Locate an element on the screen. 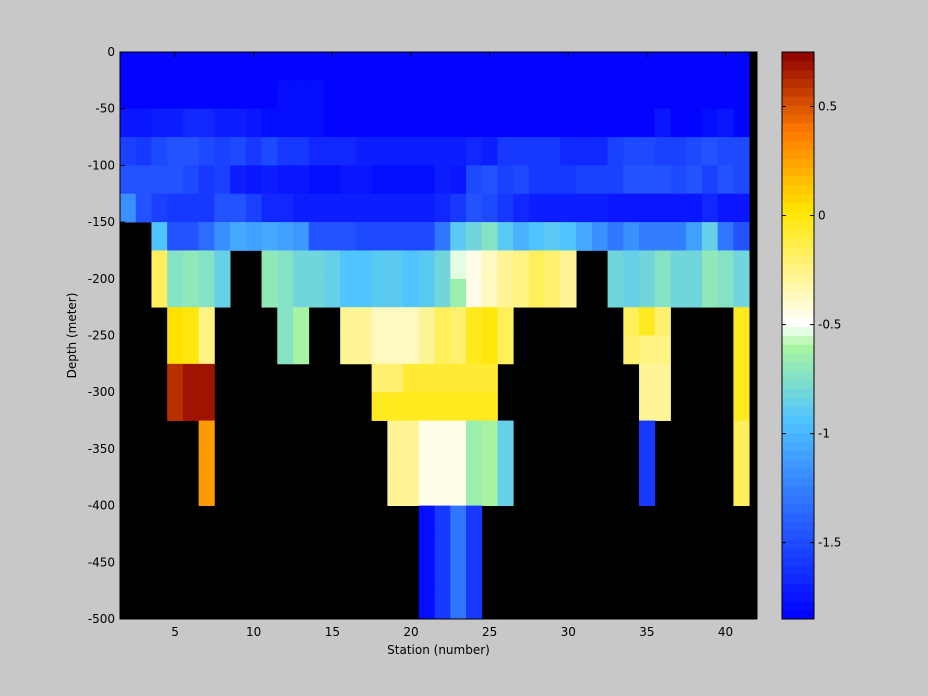 The image size is (928, 696). y-tick-label: -250 is located at coordinates (101, 336).